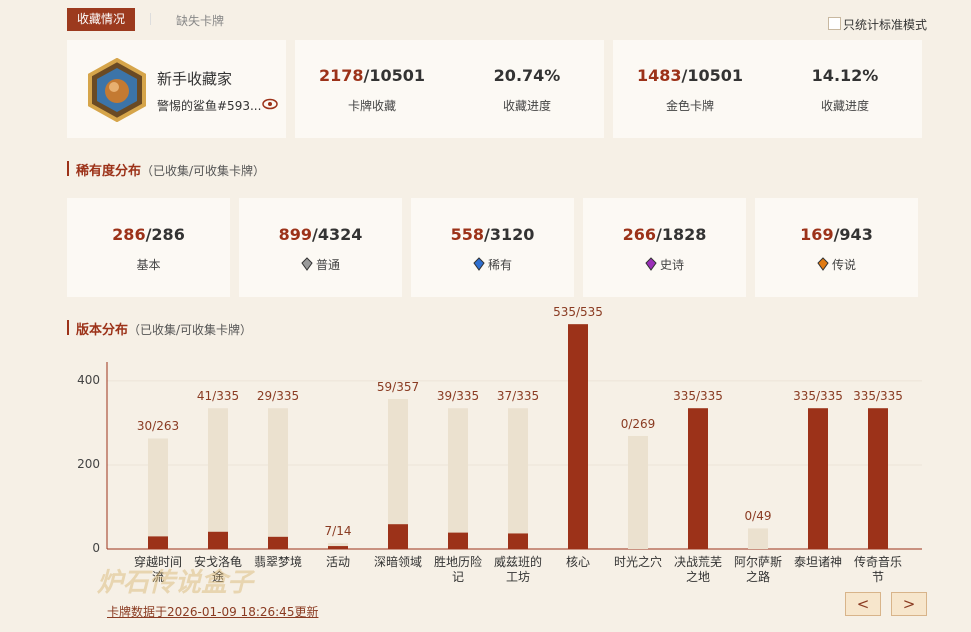 The width and height of the screenshot is (971, 632). I want to click on x-tick-label: 决战荒芜之地, so click(697, 569).